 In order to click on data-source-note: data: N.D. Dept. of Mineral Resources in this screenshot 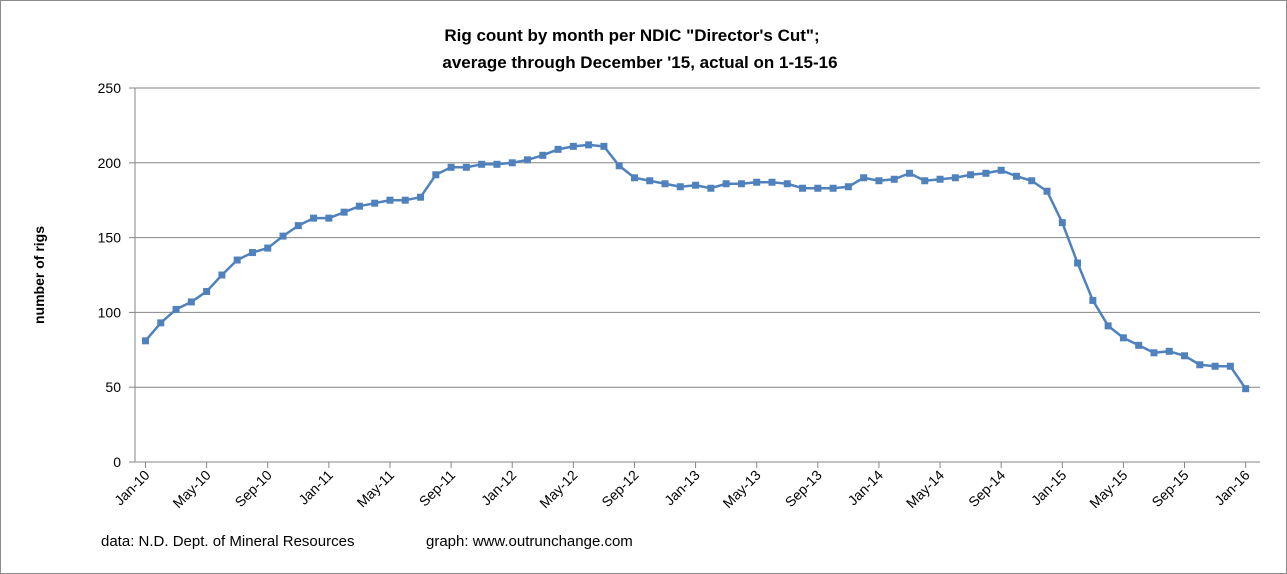, I will do `click(227, 541)`.